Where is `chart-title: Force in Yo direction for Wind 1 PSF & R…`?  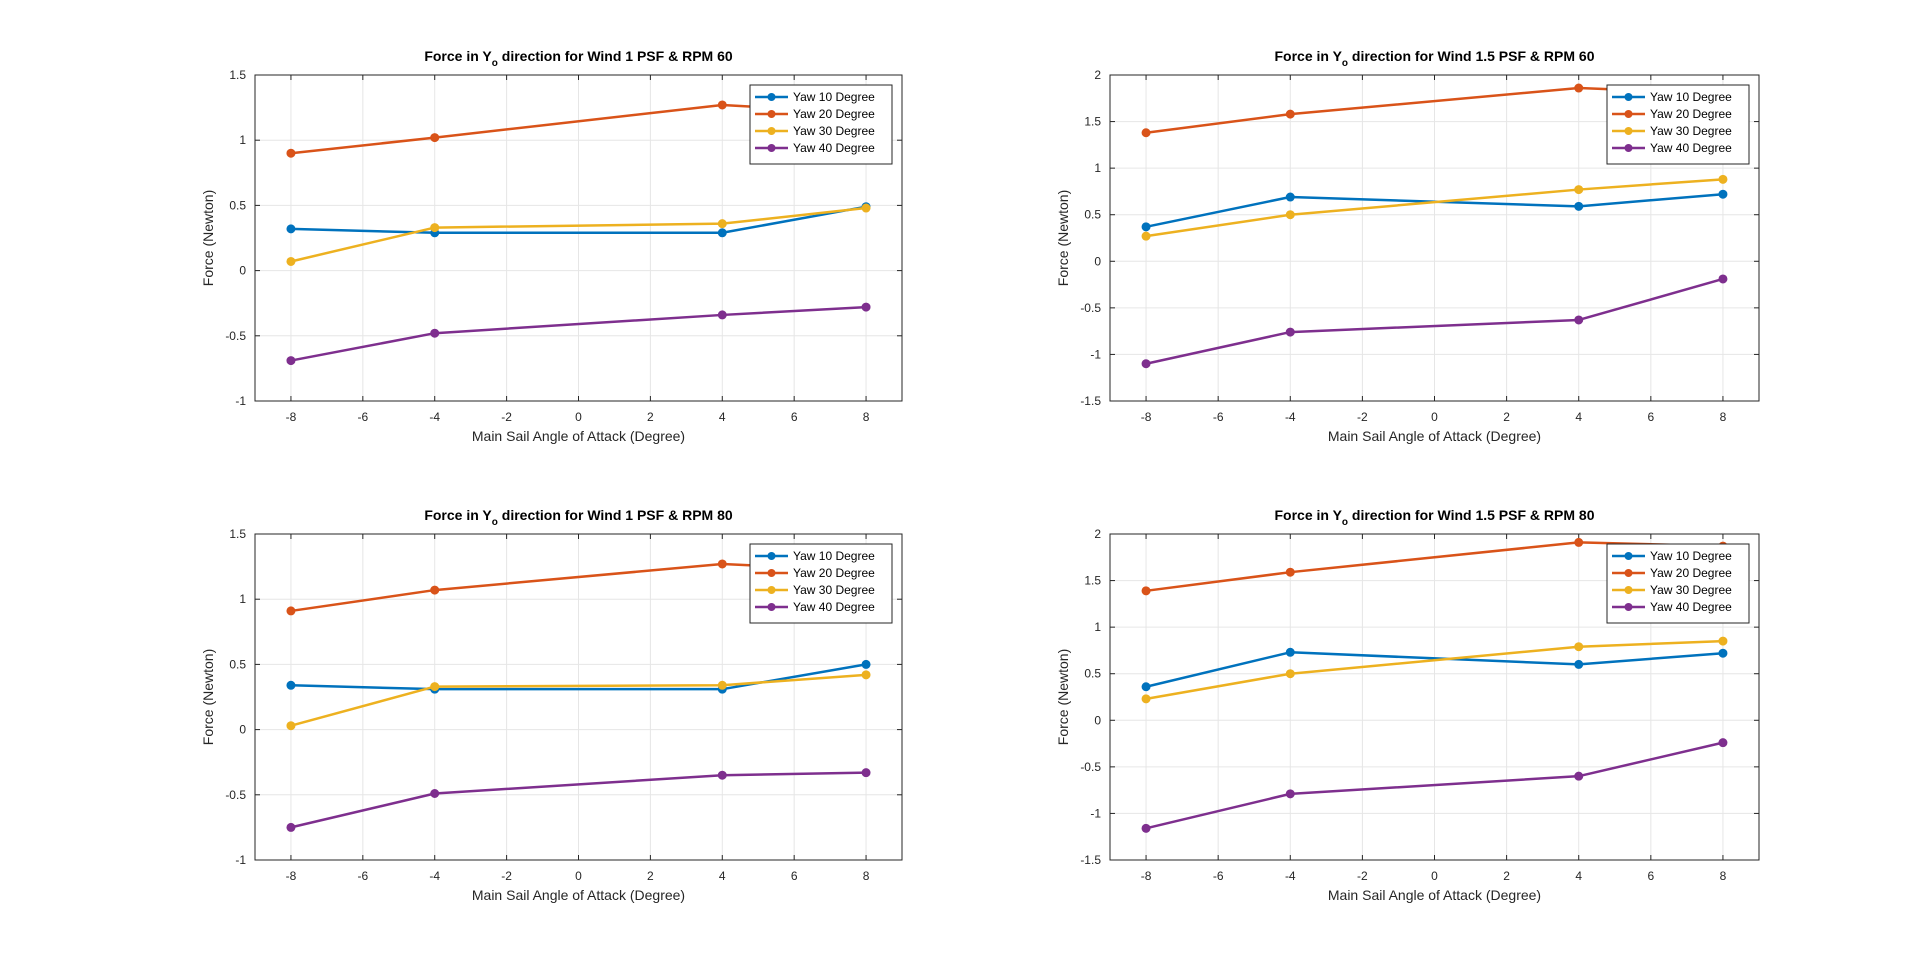 chart-title: Force in Yo direction for Wind 1 PSF & R… is located at coordinates (578, 517).